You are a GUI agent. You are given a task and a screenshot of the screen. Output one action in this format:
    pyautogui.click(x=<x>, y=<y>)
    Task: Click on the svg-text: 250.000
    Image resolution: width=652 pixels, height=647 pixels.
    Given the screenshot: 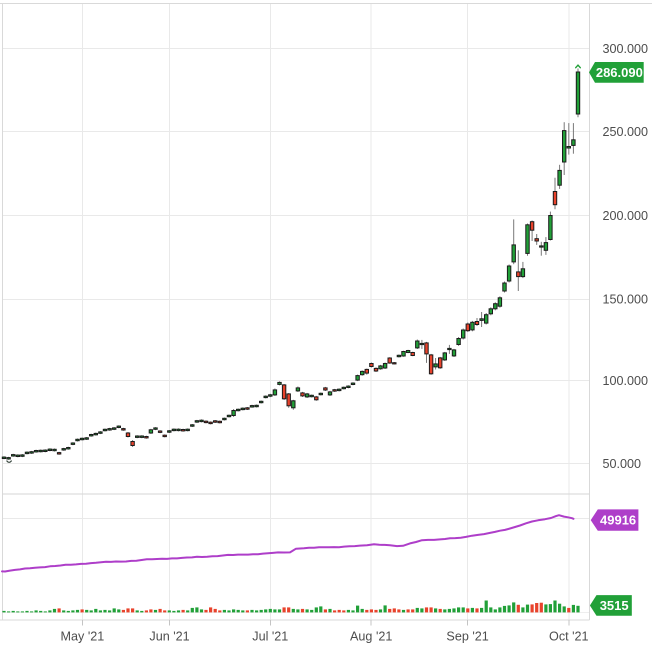 What is the action you would take?
    pyautogui.click(x=626, y=132)
    